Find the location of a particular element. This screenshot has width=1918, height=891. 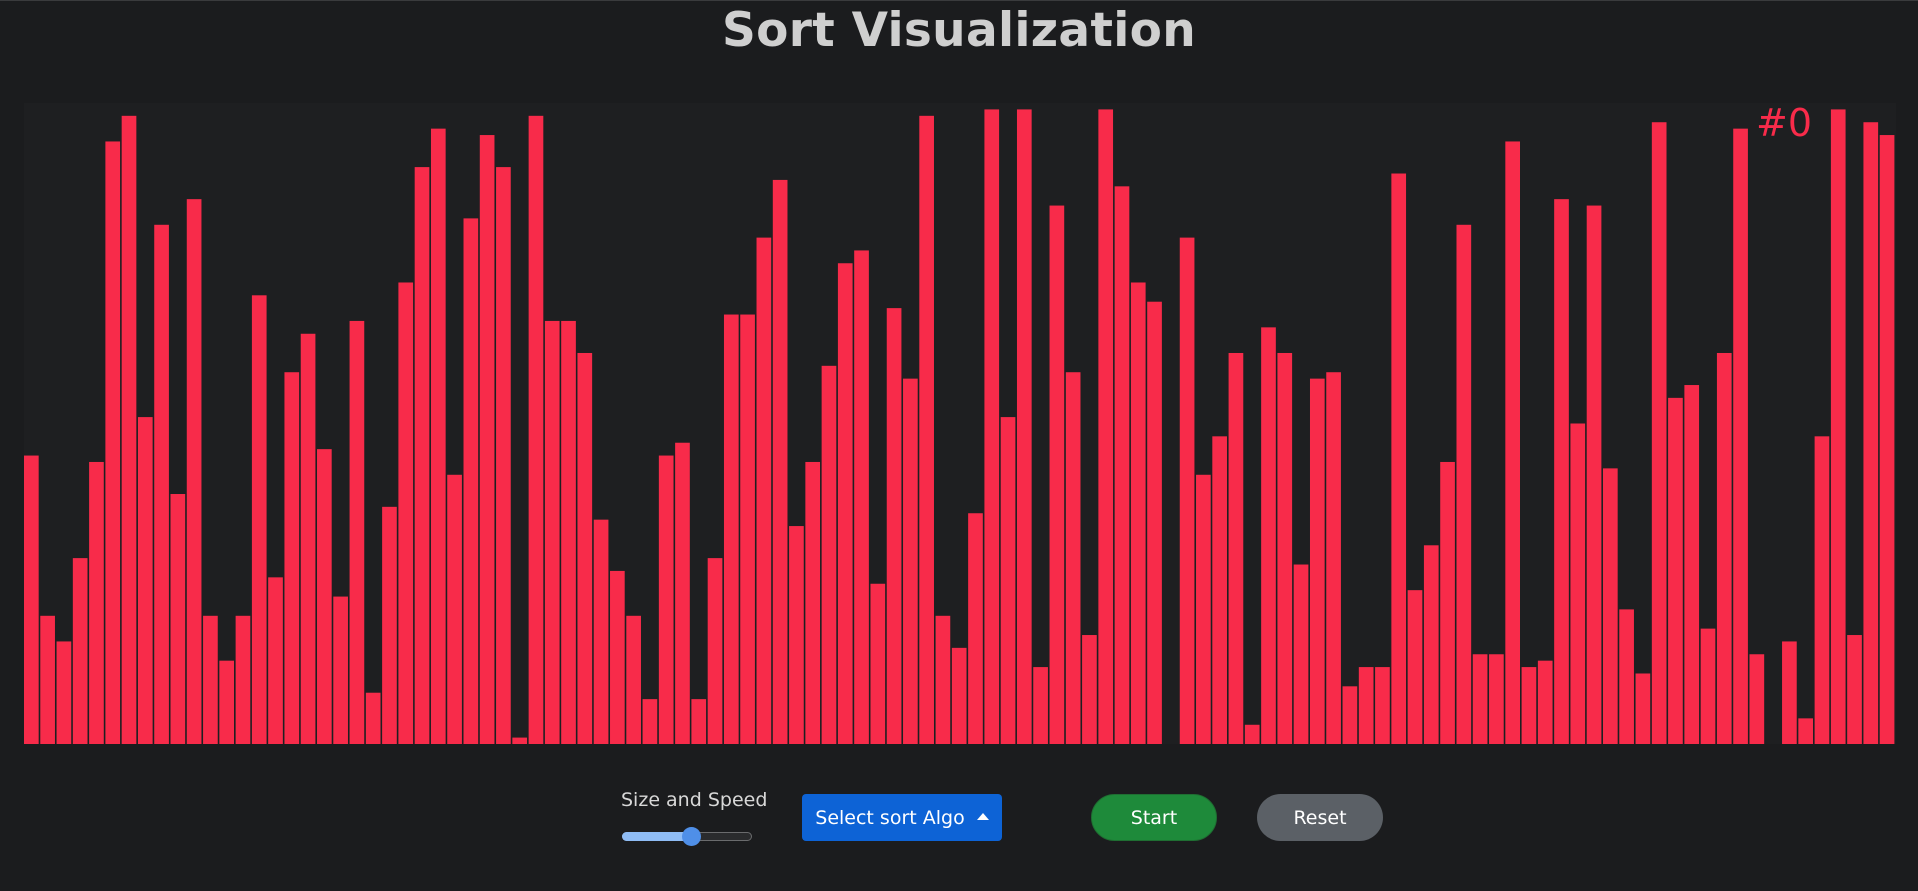

size-speed-label: Size and Speed is located at coordinates (694, 800).